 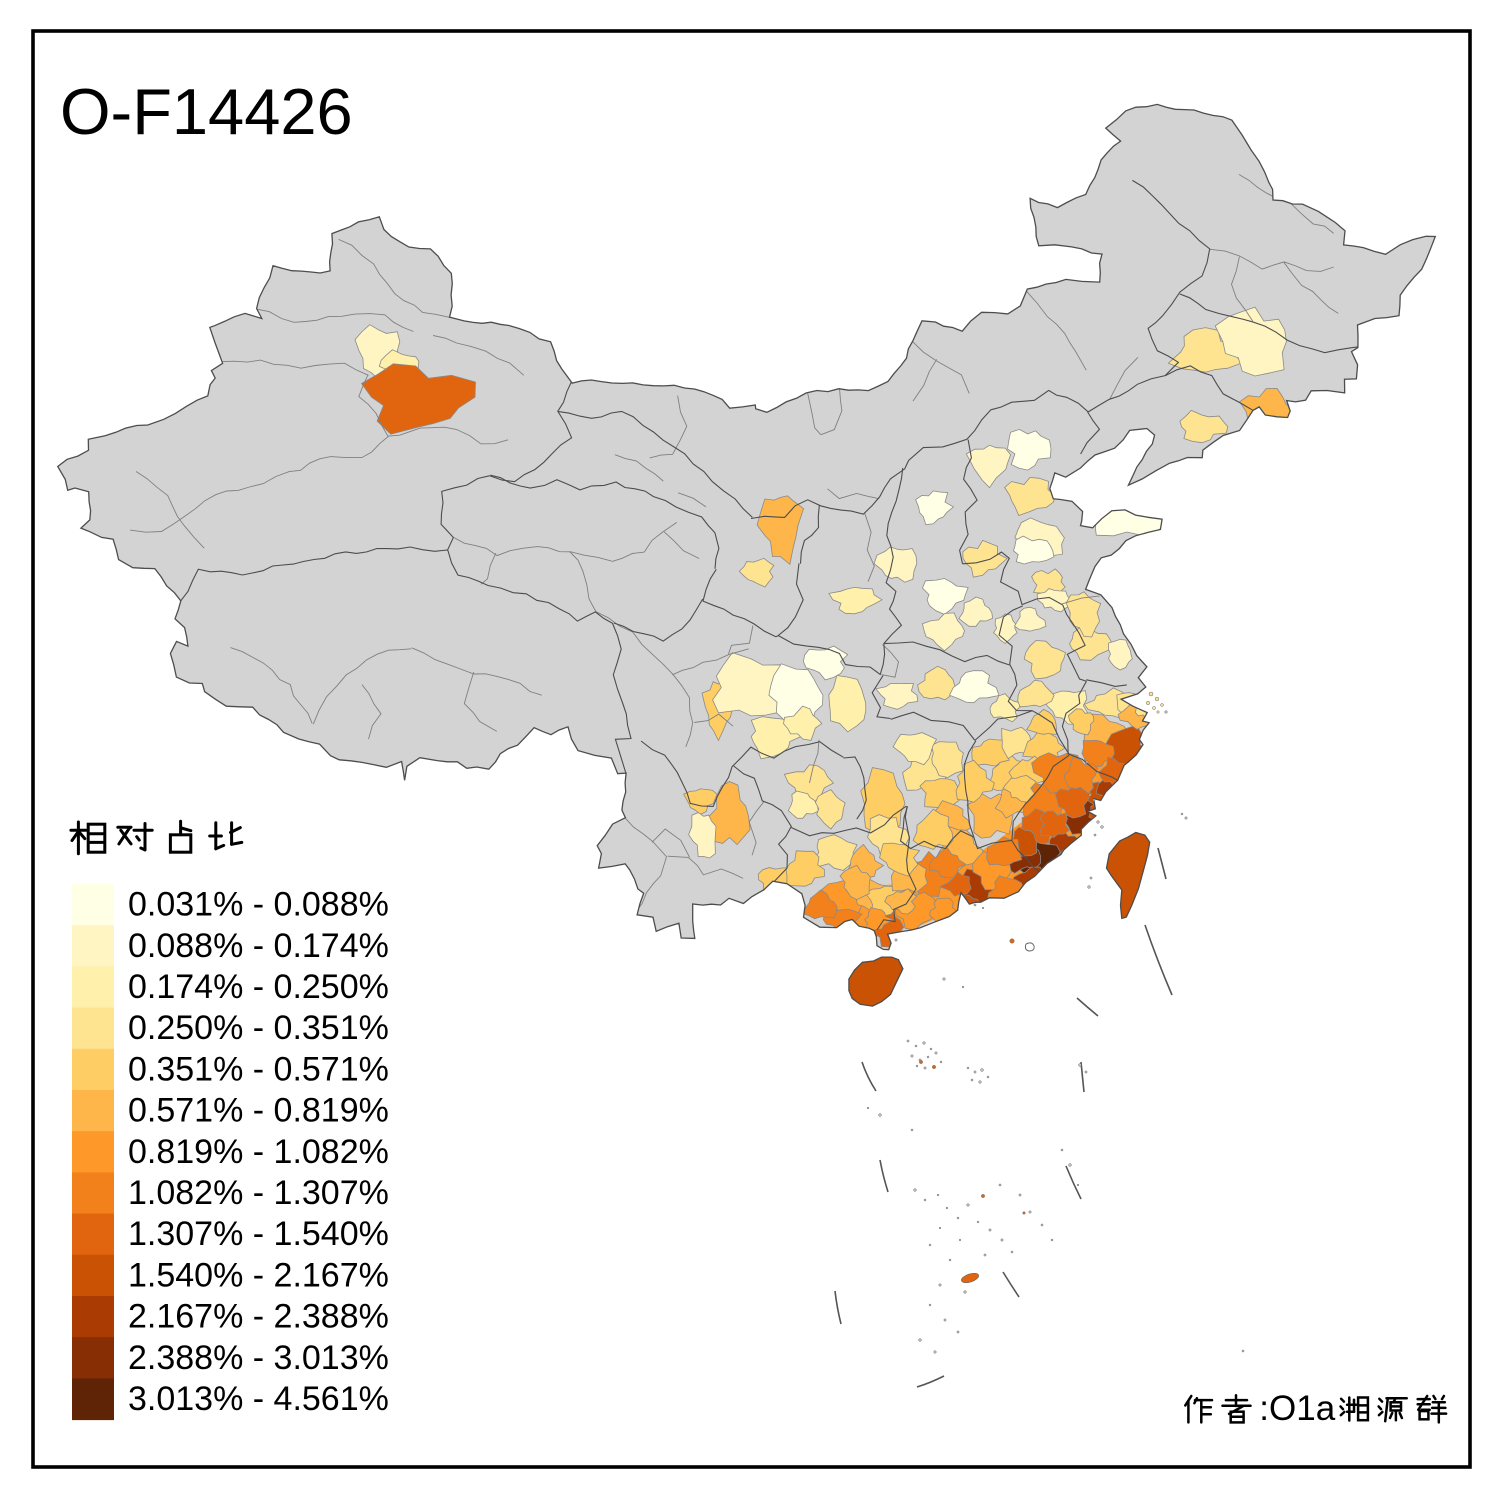 I want to click on svg-text: 2.167% - 2.388%, so click(x=258, y=1317).